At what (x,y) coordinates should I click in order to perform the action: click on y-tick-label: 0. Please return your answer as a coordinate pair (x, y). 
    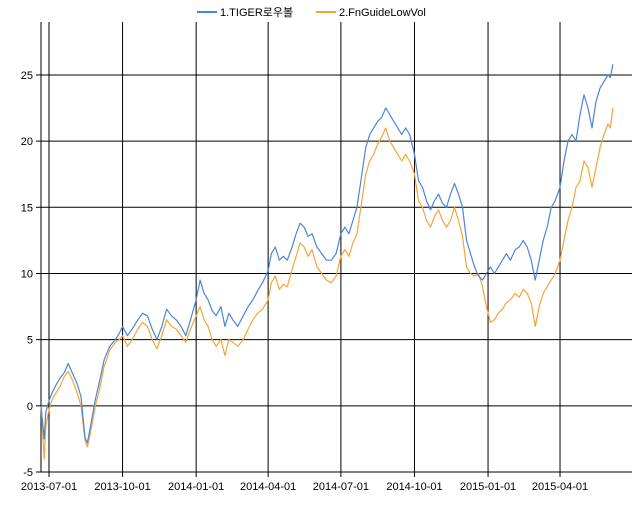
    Looking at the image, I should click on (30, 407).